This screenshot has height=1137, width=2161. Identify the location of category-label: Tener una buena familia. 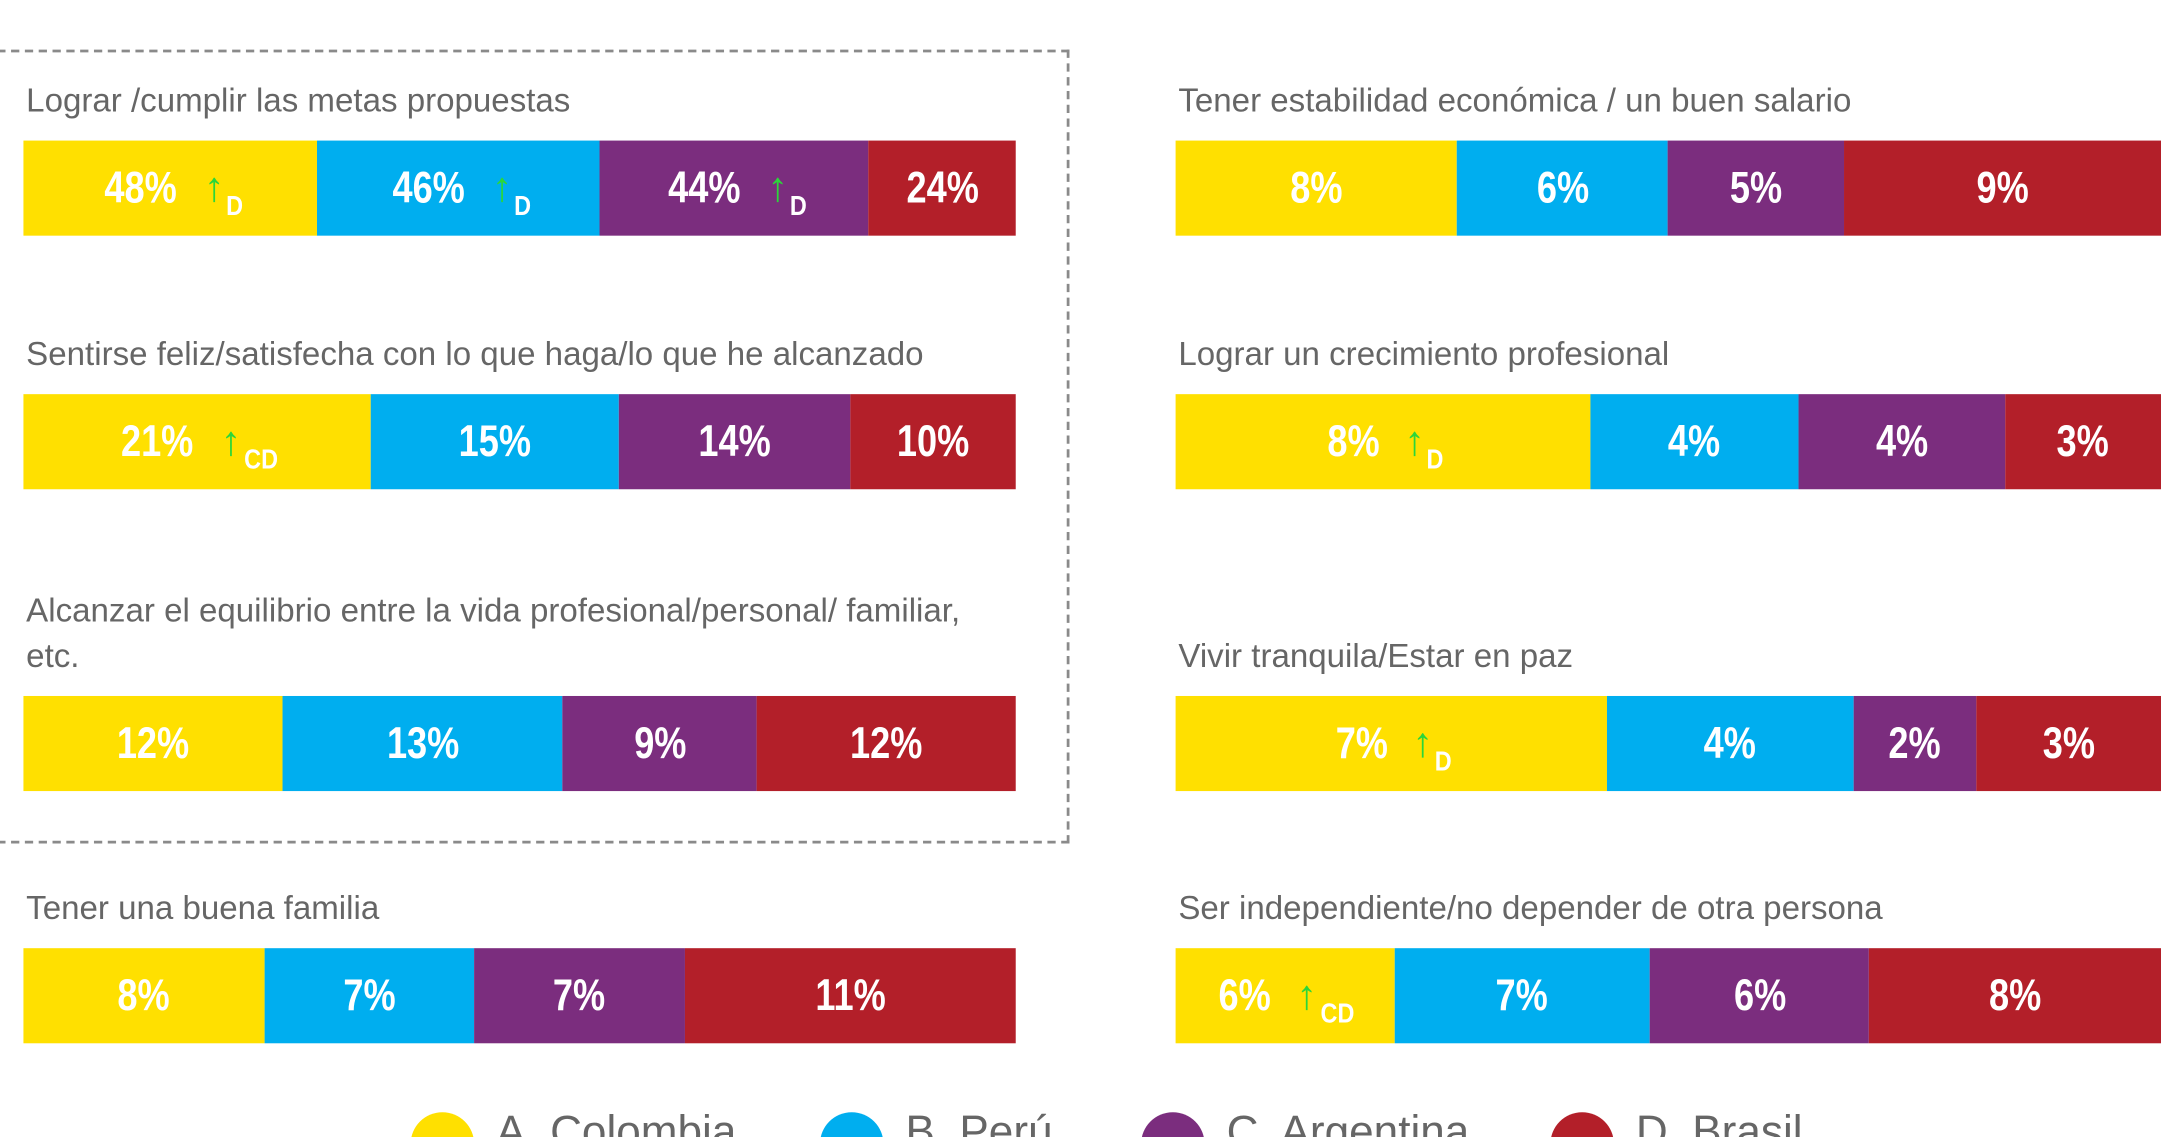
(203, 909).